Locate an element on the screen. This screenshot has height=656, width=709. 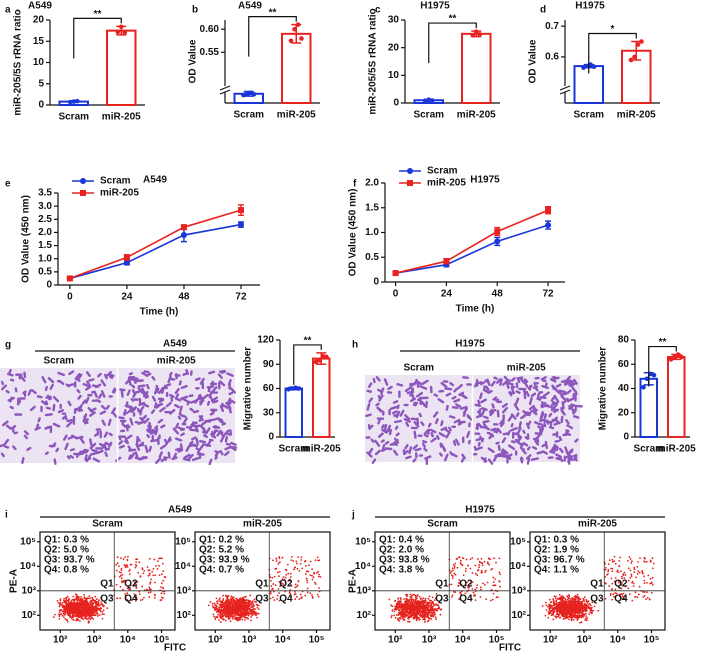
quadrant-stat: Q3: 96.7 % is located at coordinates (559, 560).